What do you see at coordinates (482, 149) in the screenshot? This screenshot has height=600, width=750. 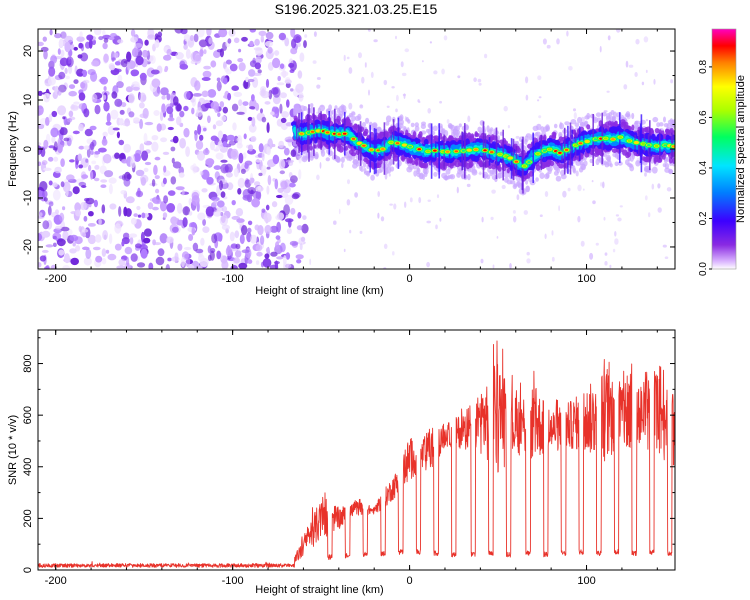 I see `spectral-ridge` at bounding box center [482, 149].